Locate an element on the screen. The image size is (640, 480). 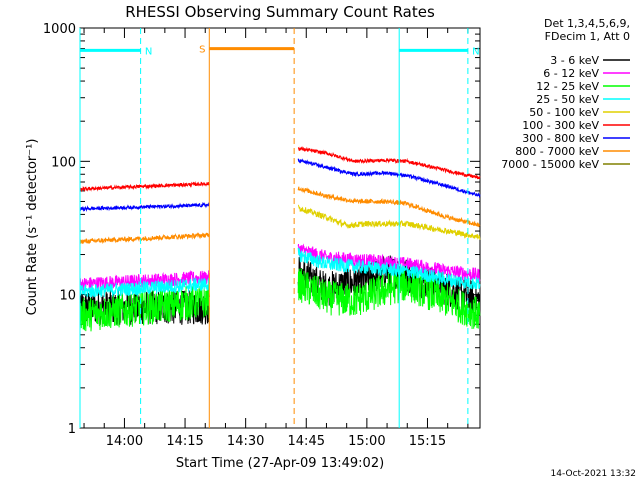
legend-label: 6 - 12 keV is located at coordinates (571, 73).